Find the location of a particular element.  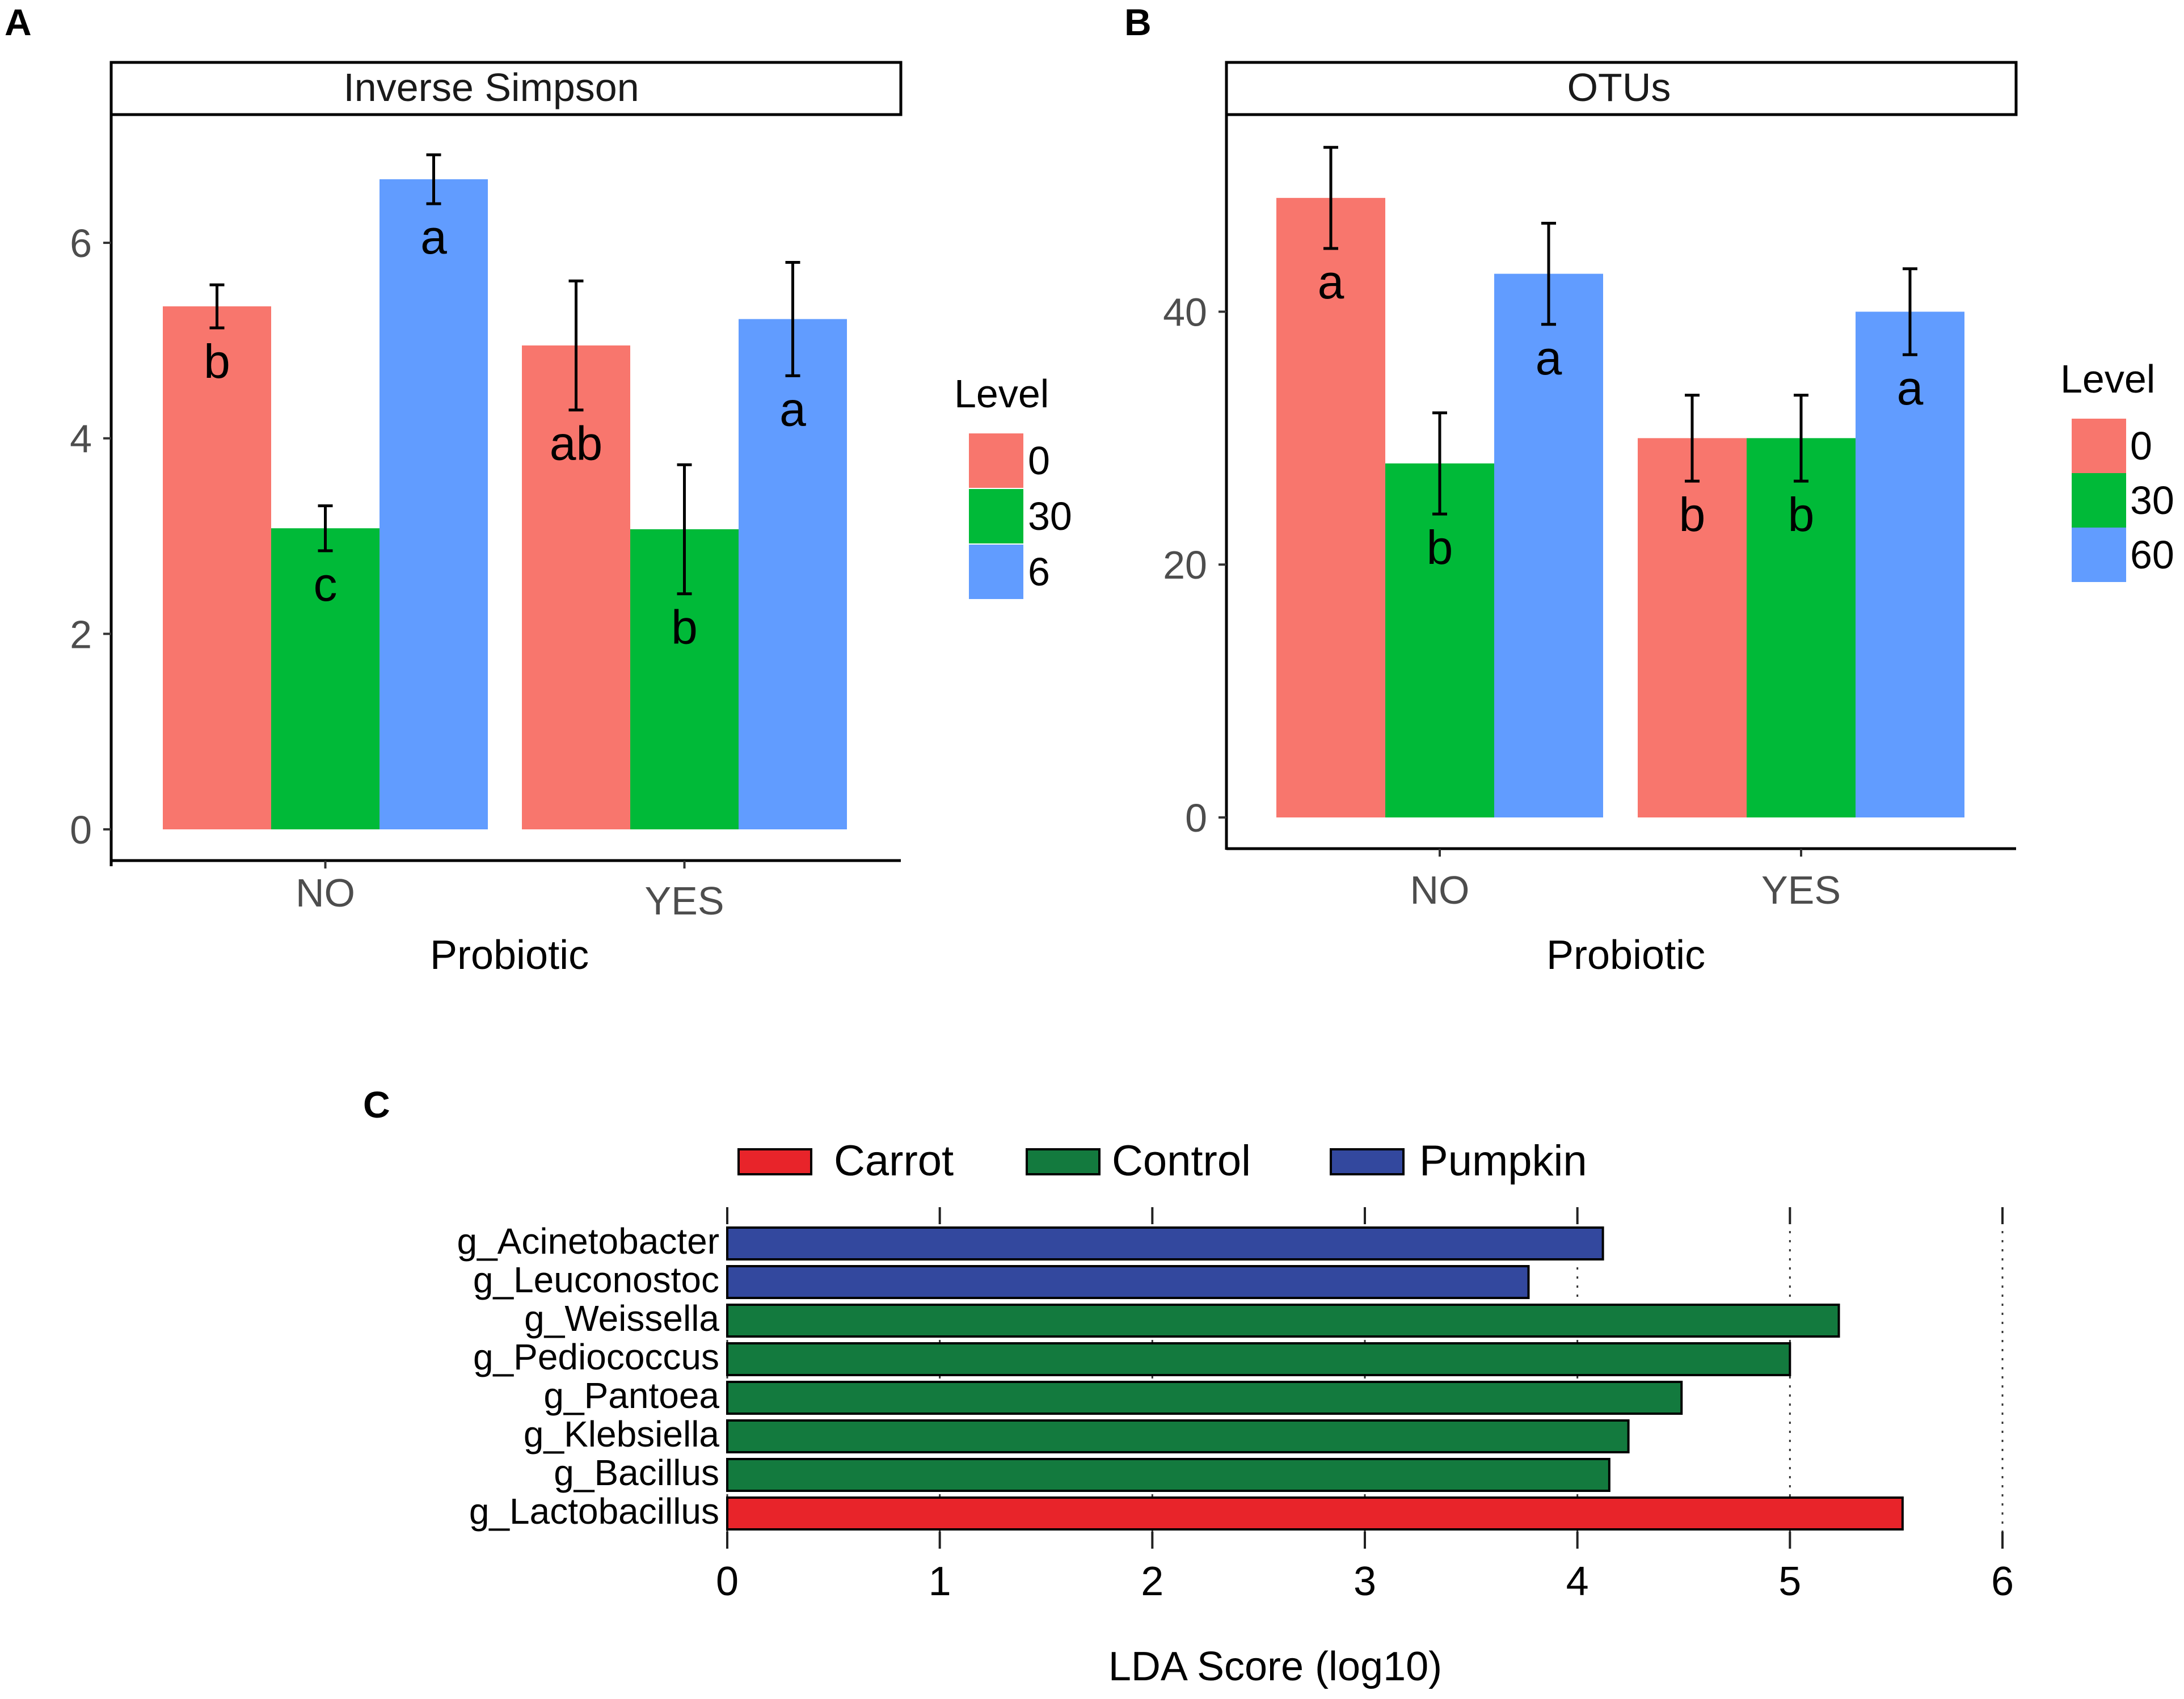

panel-b-legend: Level 0 30 60 is located at coordinates (2117, 470).